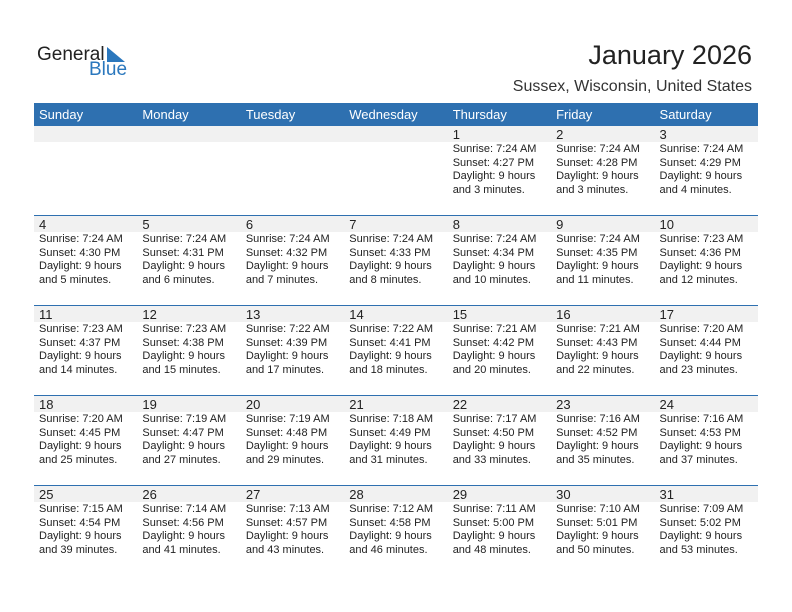 This screenshot has width=792, height=612. Describe the element at coordinates (80, 252) in the screenshot. I see `sunset-text: Sunset: 4:30 PM` at that location.